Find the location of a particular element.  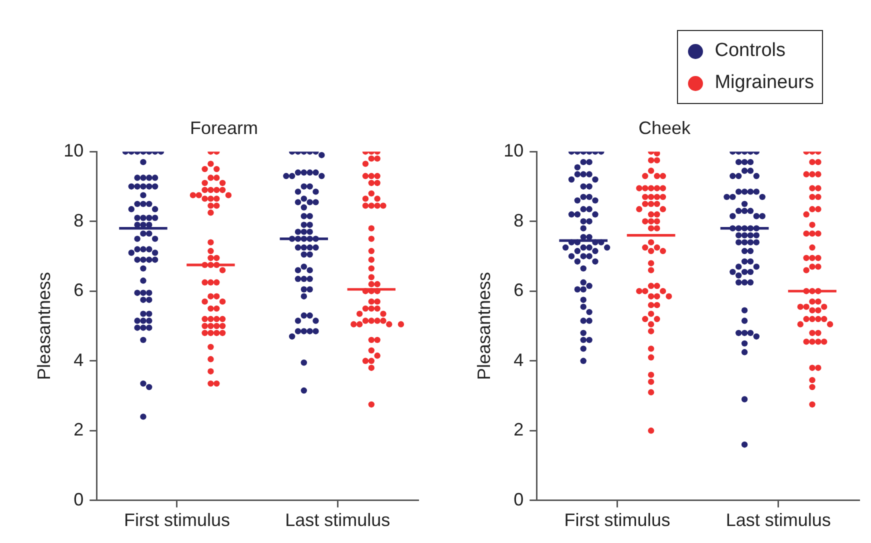

chart-title: Forearm is located at coordinates (224, 128).